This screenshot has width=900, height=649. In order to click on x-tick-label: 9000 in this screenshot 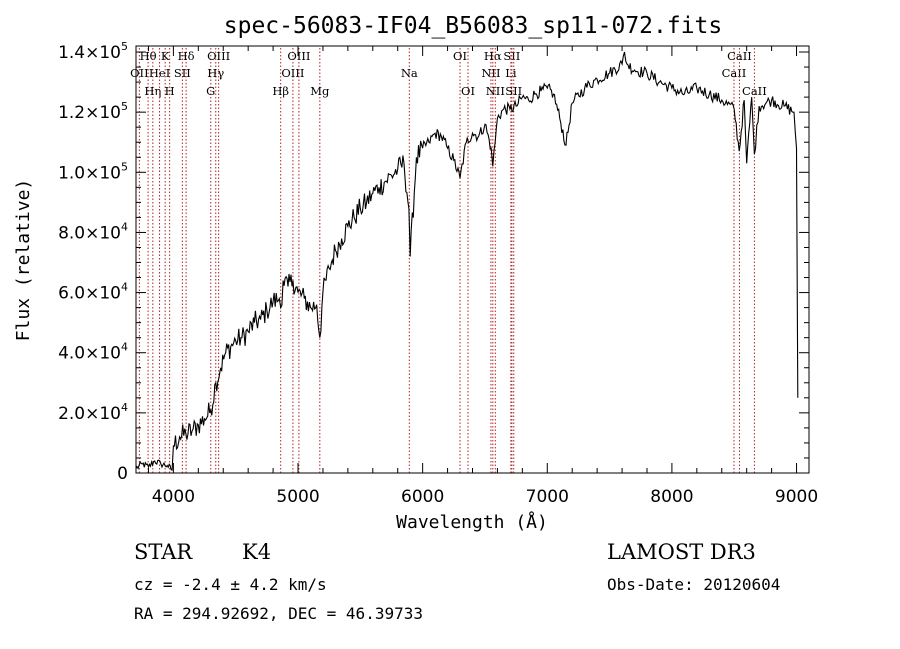, I will do `click(796, 497)`.